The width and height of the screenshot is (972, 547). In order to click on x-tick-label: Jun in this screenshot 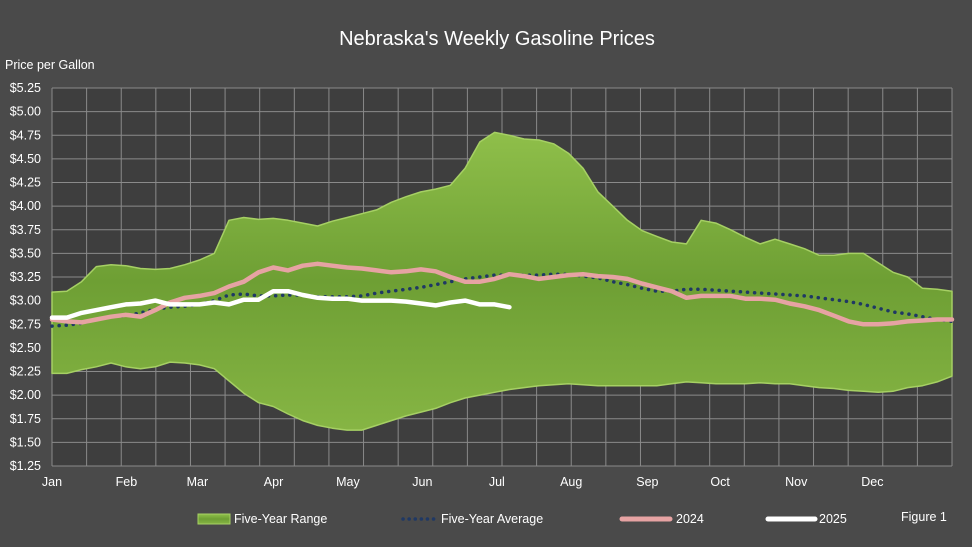, I will do `click(422, 482)`.